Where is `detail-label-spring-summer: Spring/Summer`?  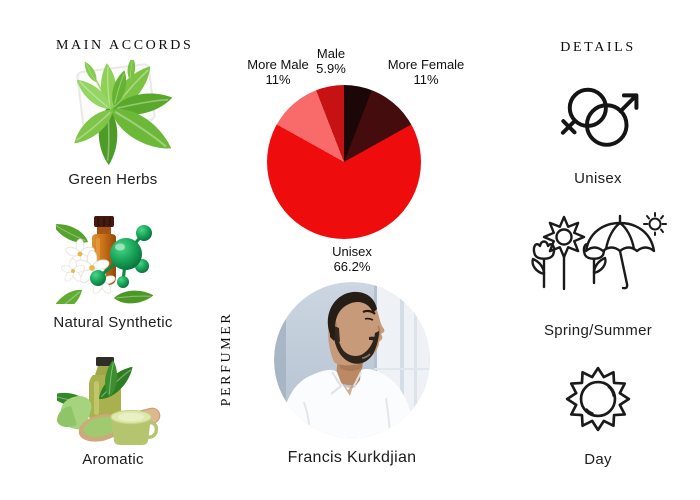 detail-label-spring-summer: Spring/Summer is located at coordinates (598, 330).